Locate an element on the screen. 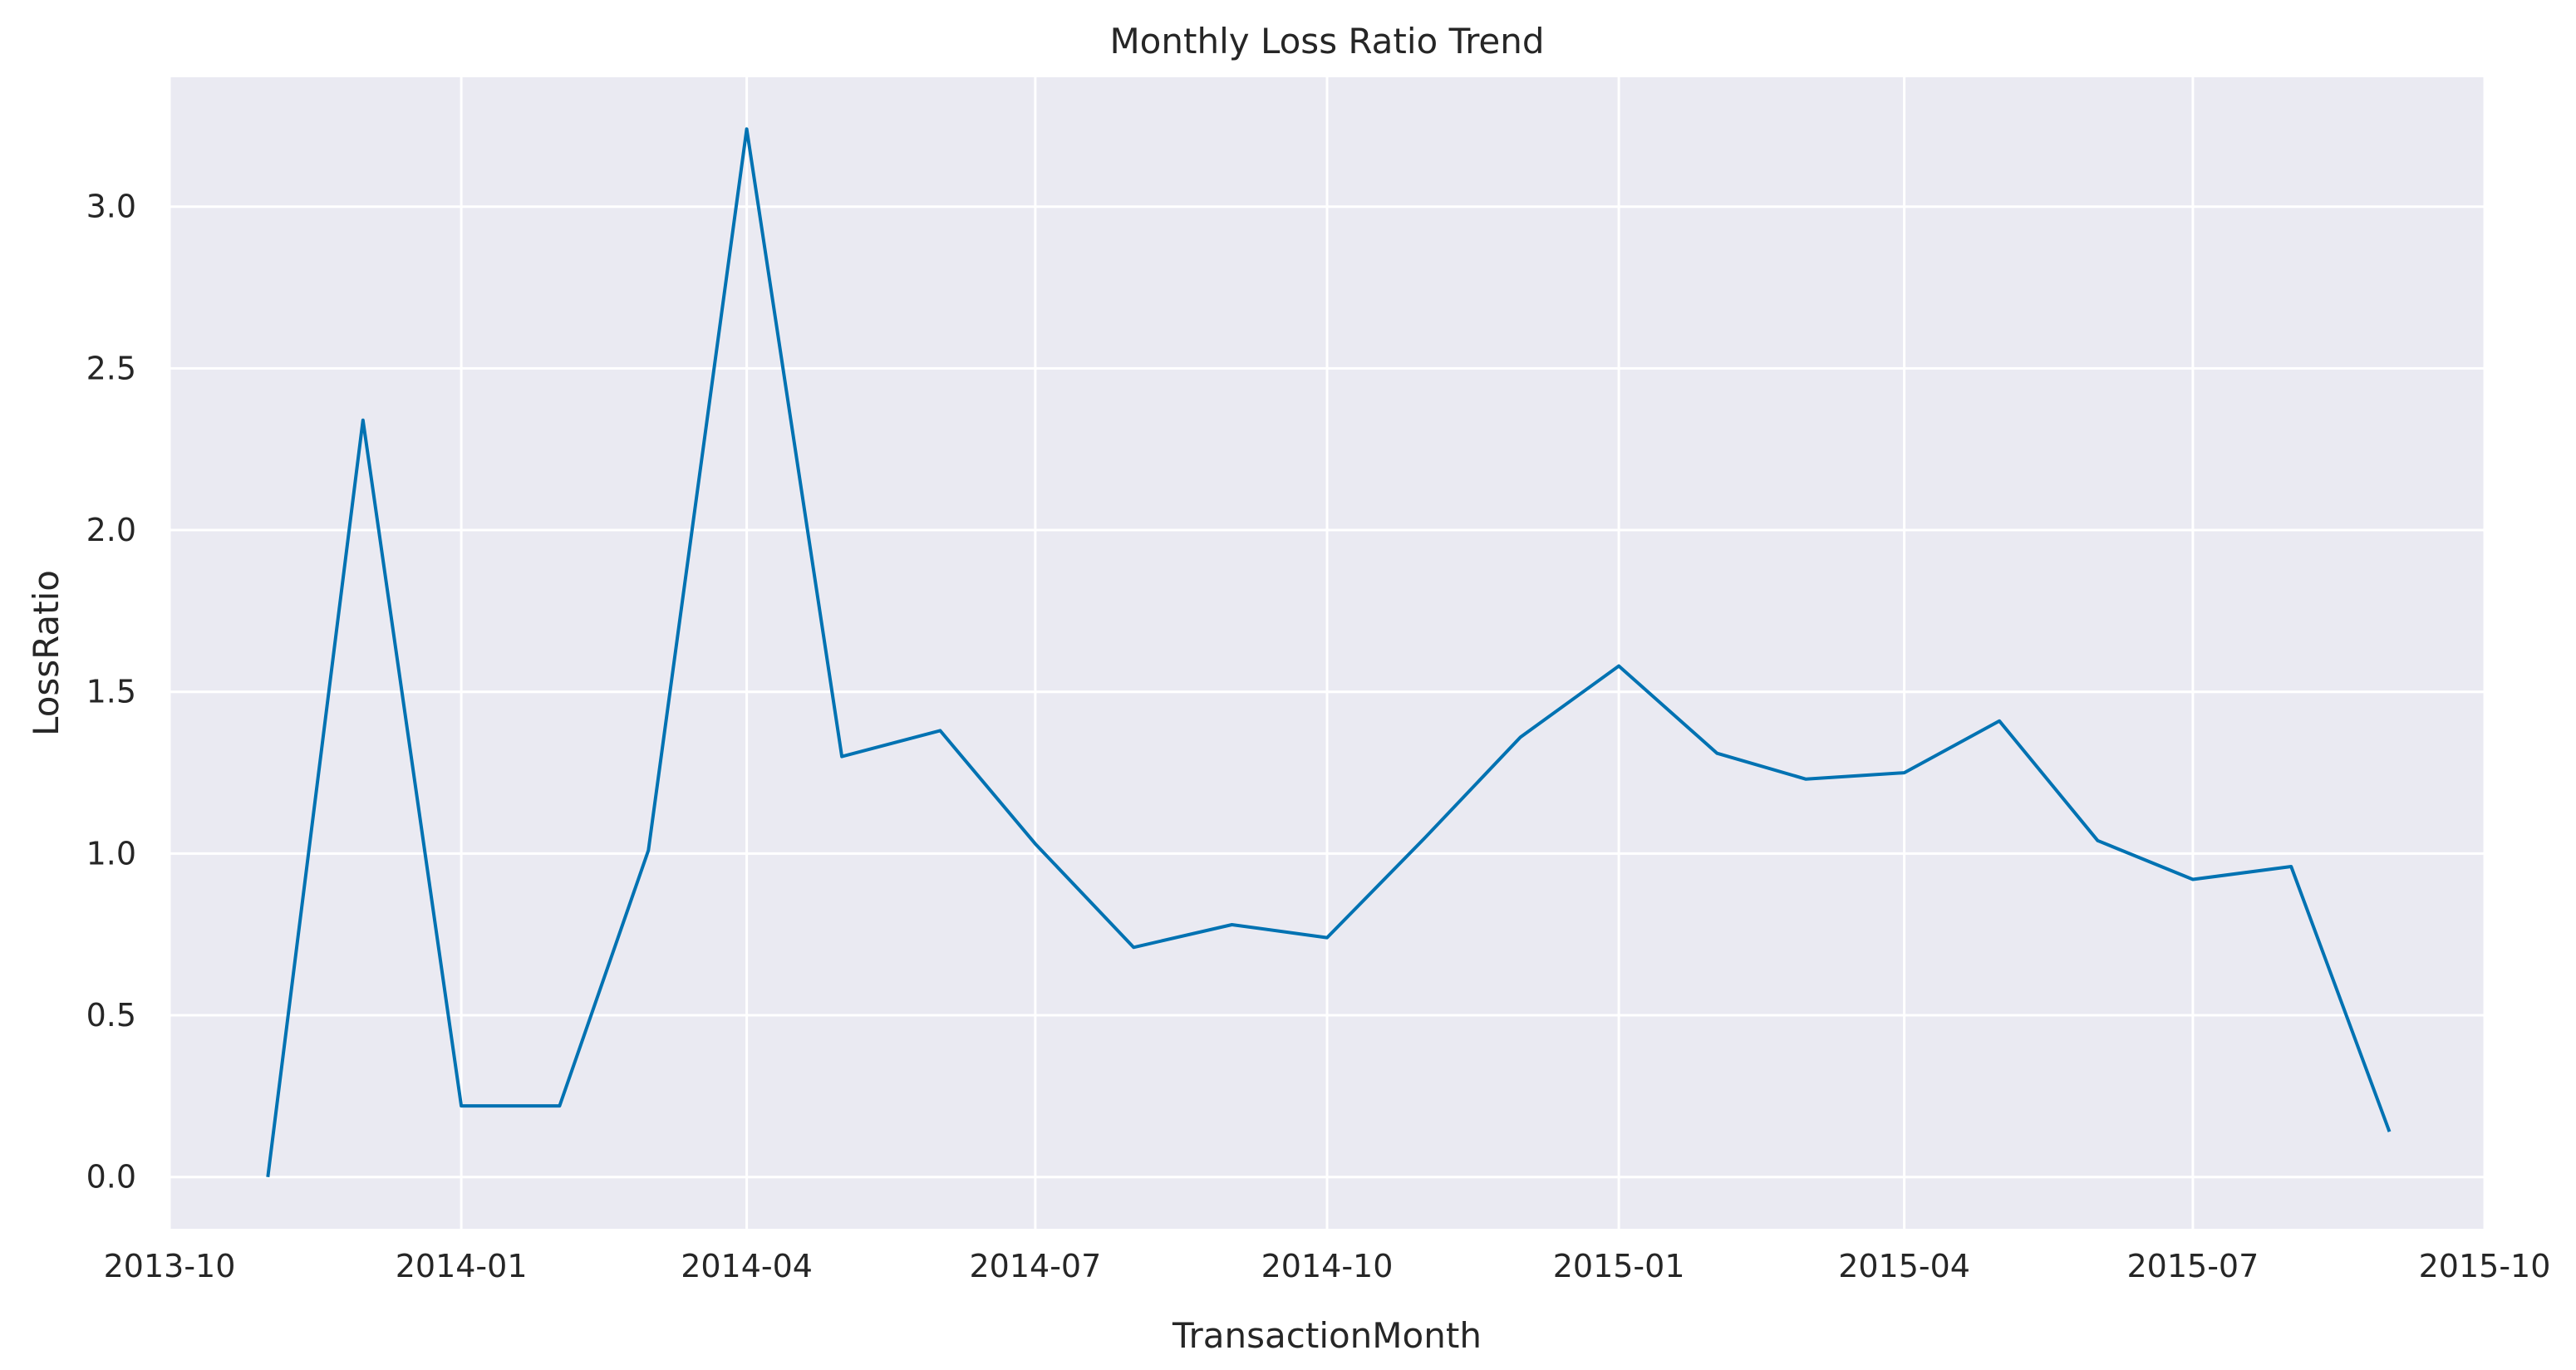  x-tick-label: 2013-10 is located at coordinates (170, 1266).